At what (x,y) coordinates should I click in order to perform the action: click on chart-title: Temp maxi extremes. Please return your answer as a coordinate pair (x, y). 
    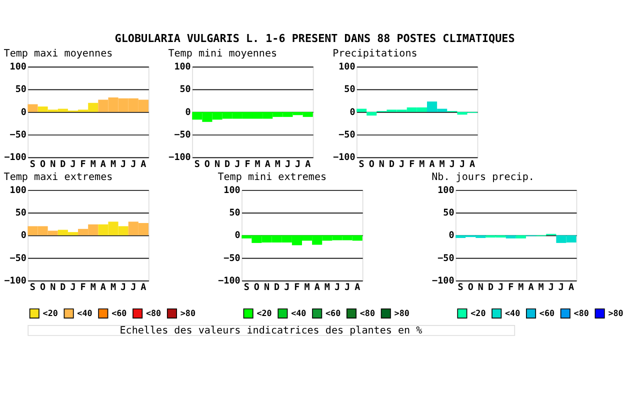
    Looking at the image, I should click on (58, 177).